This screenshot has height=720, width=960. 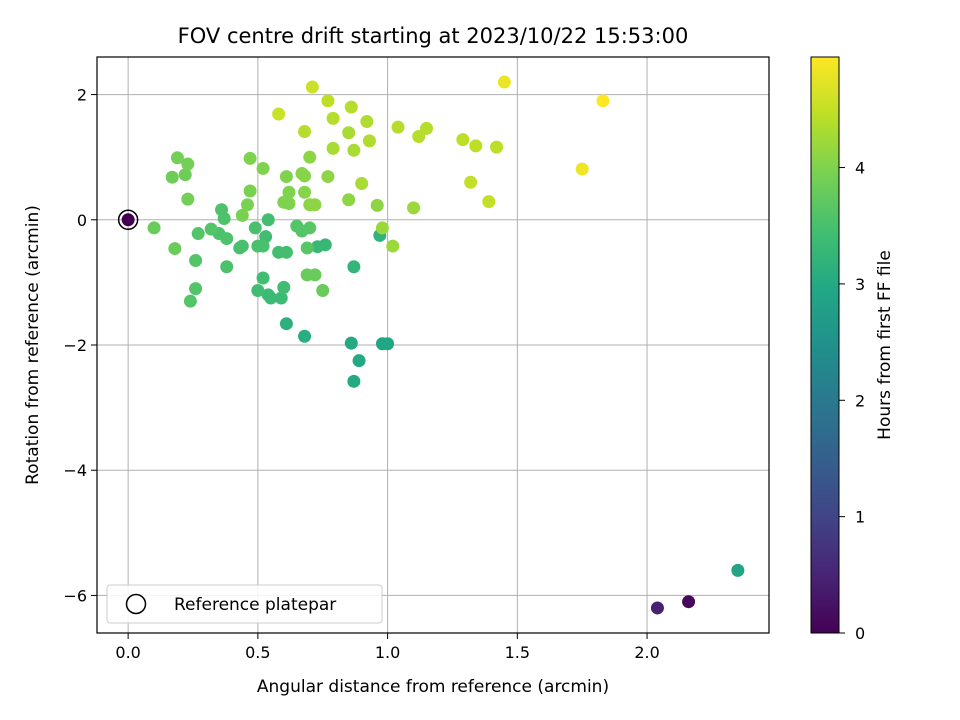 I want to click on y-axis-label: Rotation from reference (arcmin), so click(x=33, y=345).